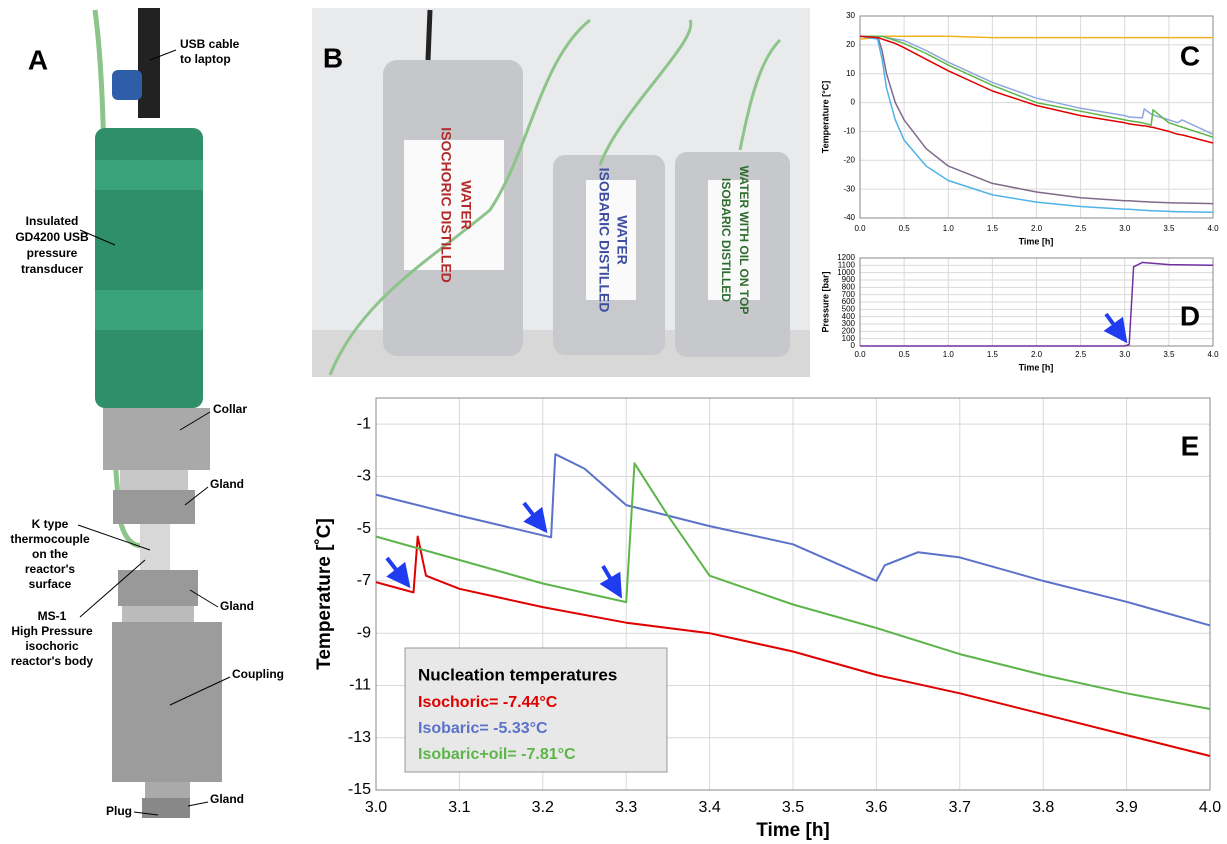 The width and height of the screenshot is (1227, 844). What do you see at coordinates (849, 159) in the screenshot?
I see `y-tick-label: -20` at bounding box center [849, 159].